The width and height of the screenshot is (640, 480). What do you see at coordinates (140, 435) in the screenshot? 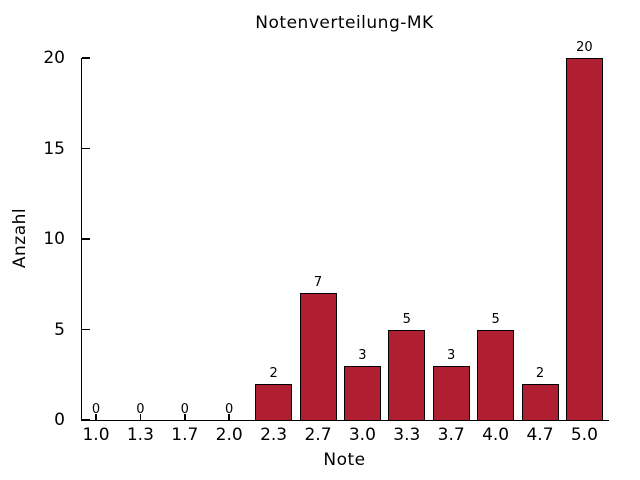
I see `x-tick-label: 1.3` at bounding box center [140, 435].